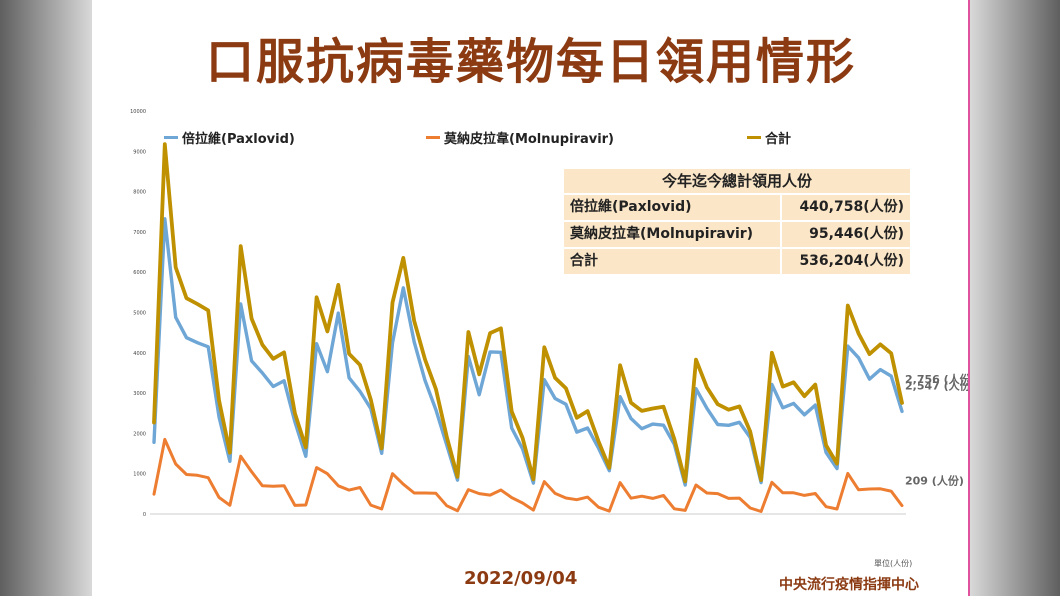  What do you see at coordinates (672, 261) in the screenshot?
I see `summary-label: 合計` at bounding box center [672, 261].